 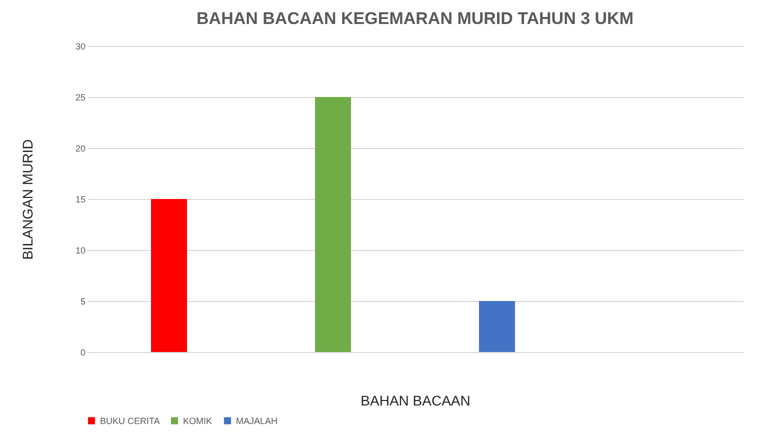 I want to click on chart-title: BAHAN BACAAN KEGEMARAN MURID TAHUN 3 UKM, so click(x=415, y=18).